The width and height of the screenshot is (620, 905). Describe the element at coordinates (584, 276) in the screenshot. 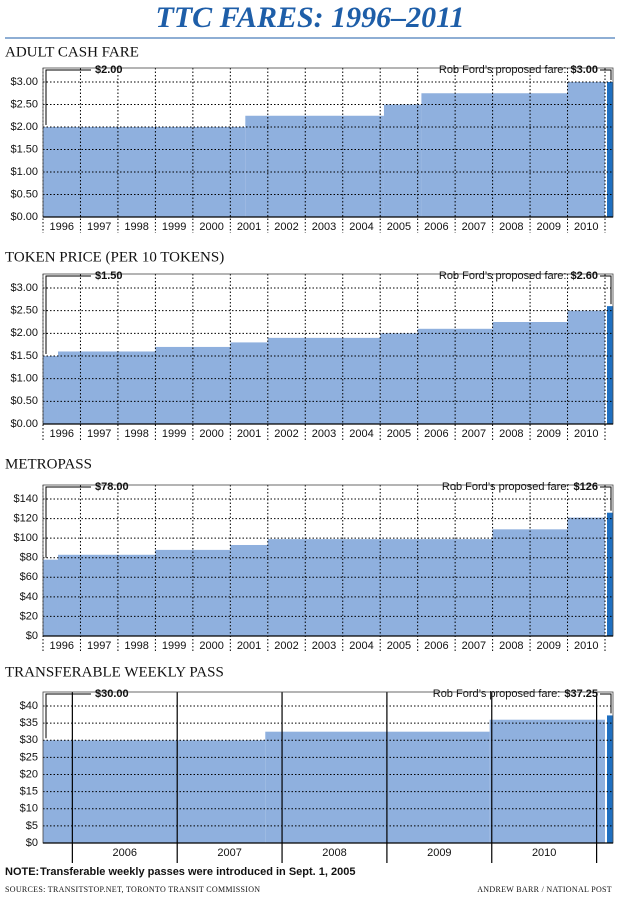

I see `proposed-label: $2.60` at that location.